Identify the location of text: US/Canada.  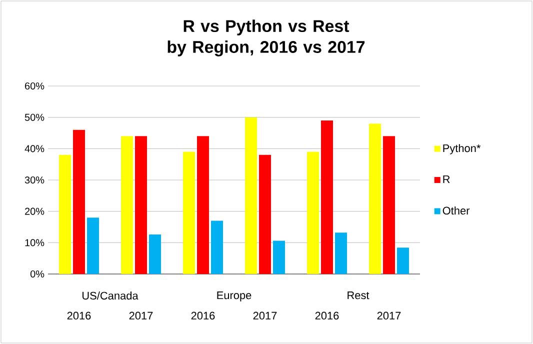
(110, 296).